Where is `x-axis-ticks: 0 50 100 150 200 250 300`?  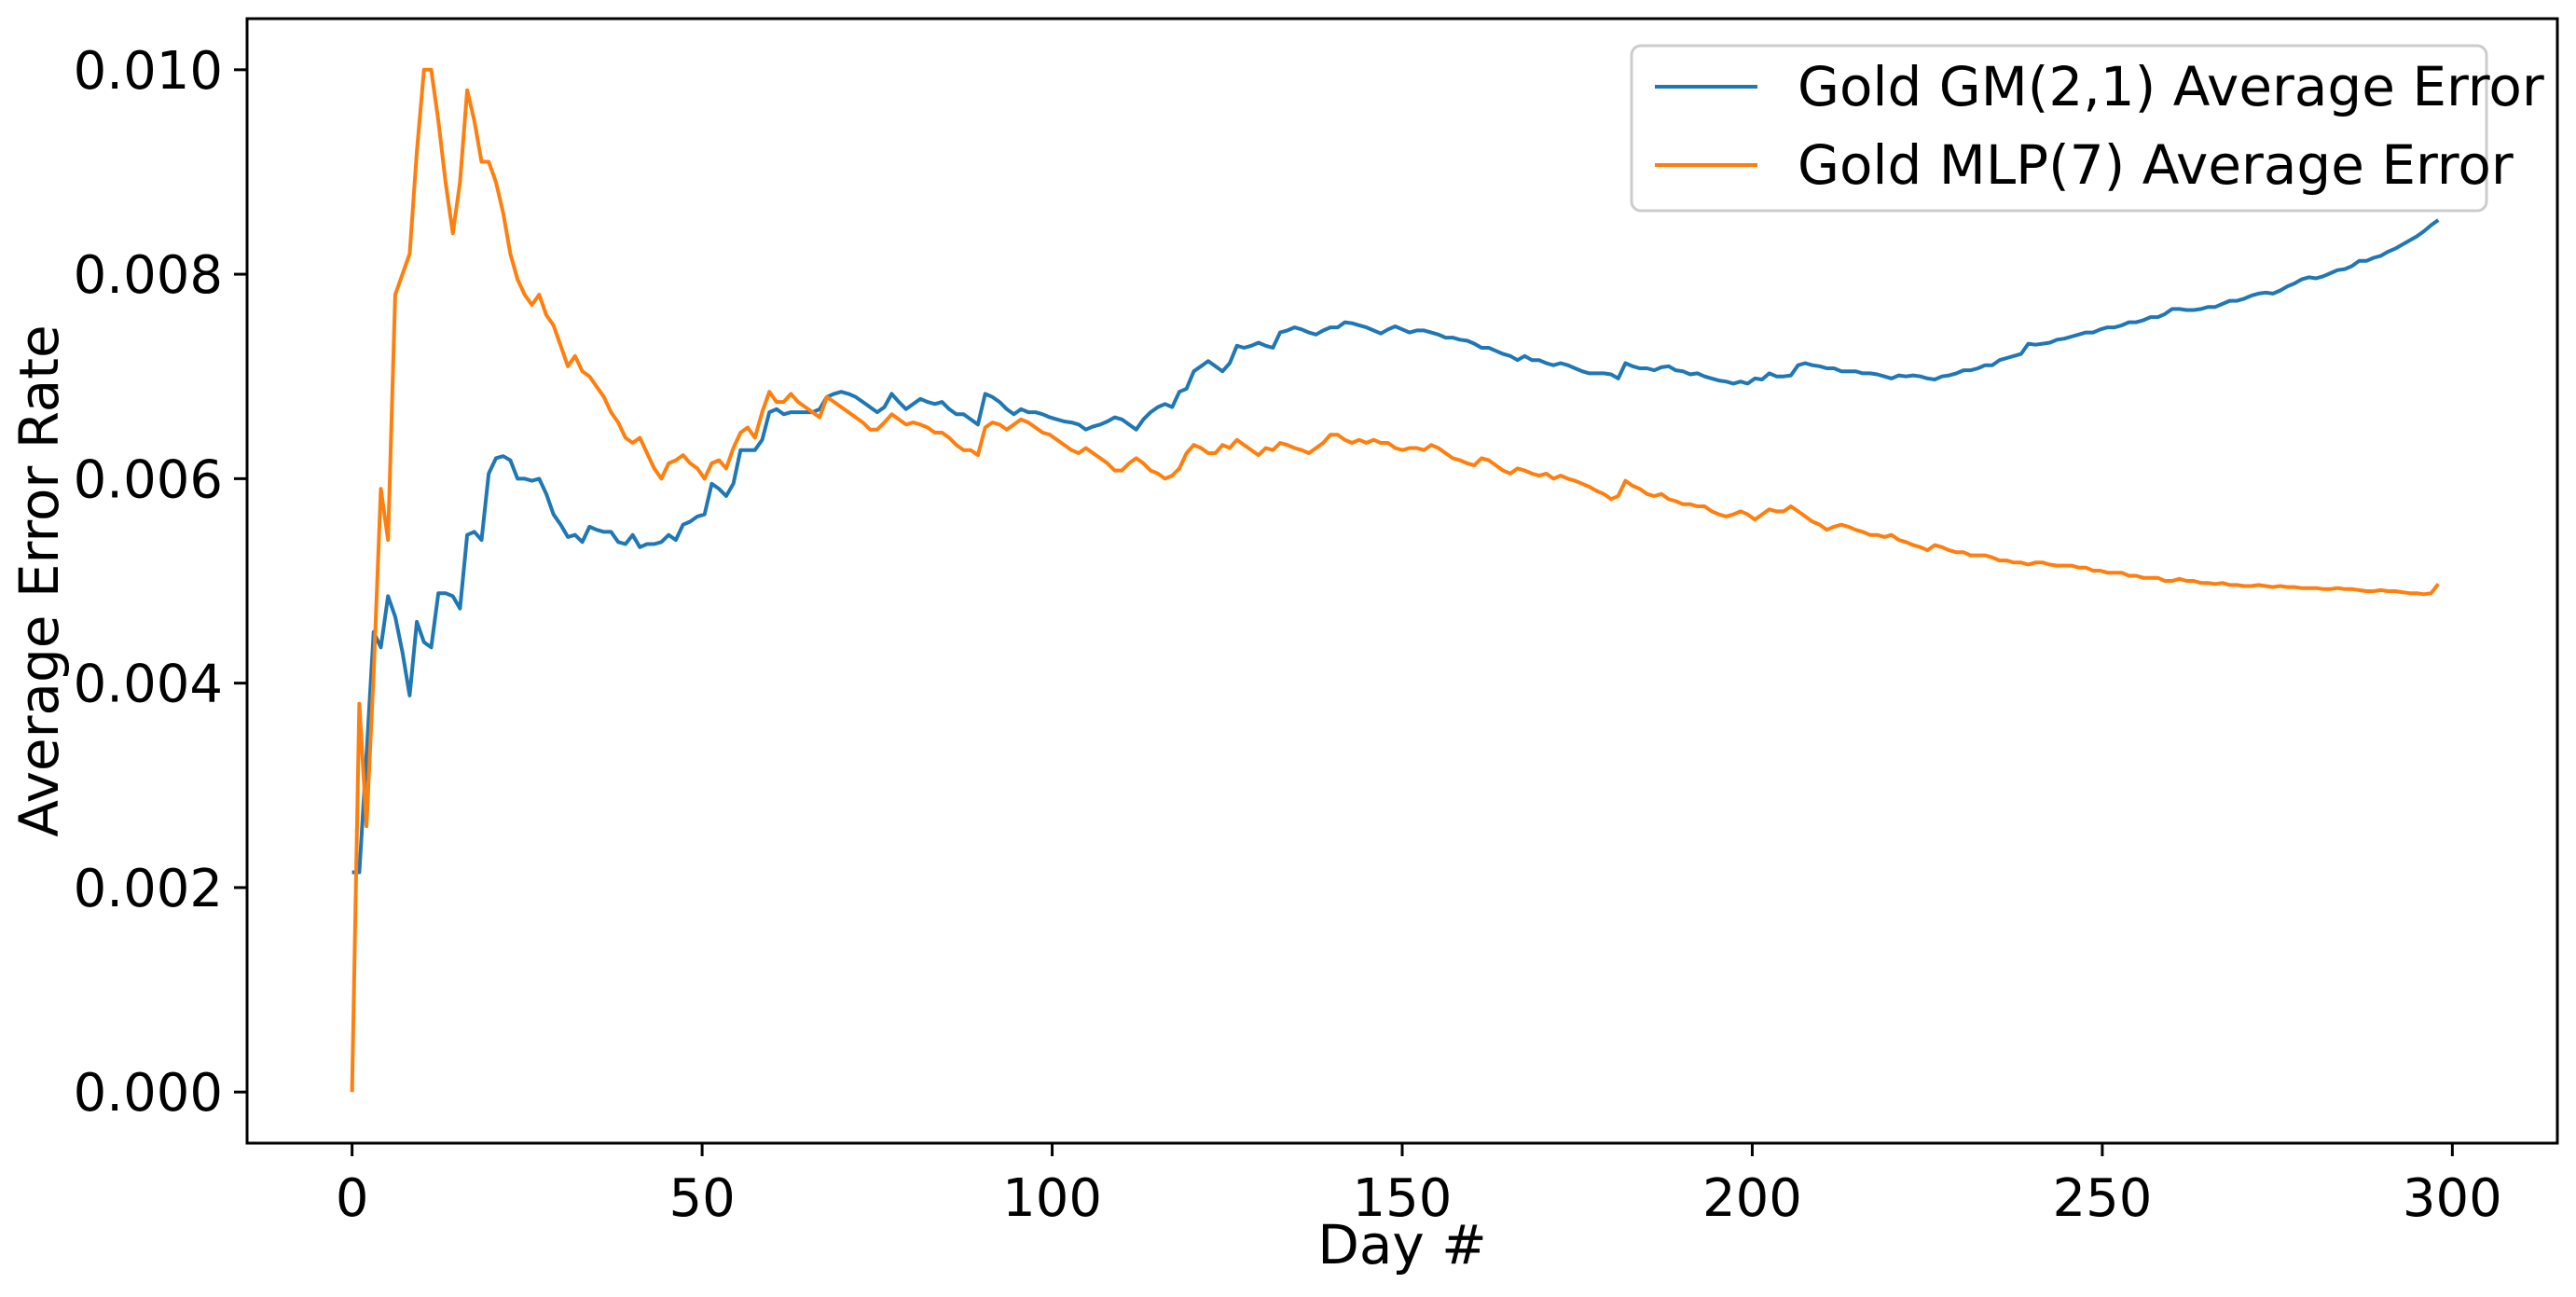 x-axis-ticks: 0 50 100 150 200 250 300 is located at coordinates (1419, 1186).